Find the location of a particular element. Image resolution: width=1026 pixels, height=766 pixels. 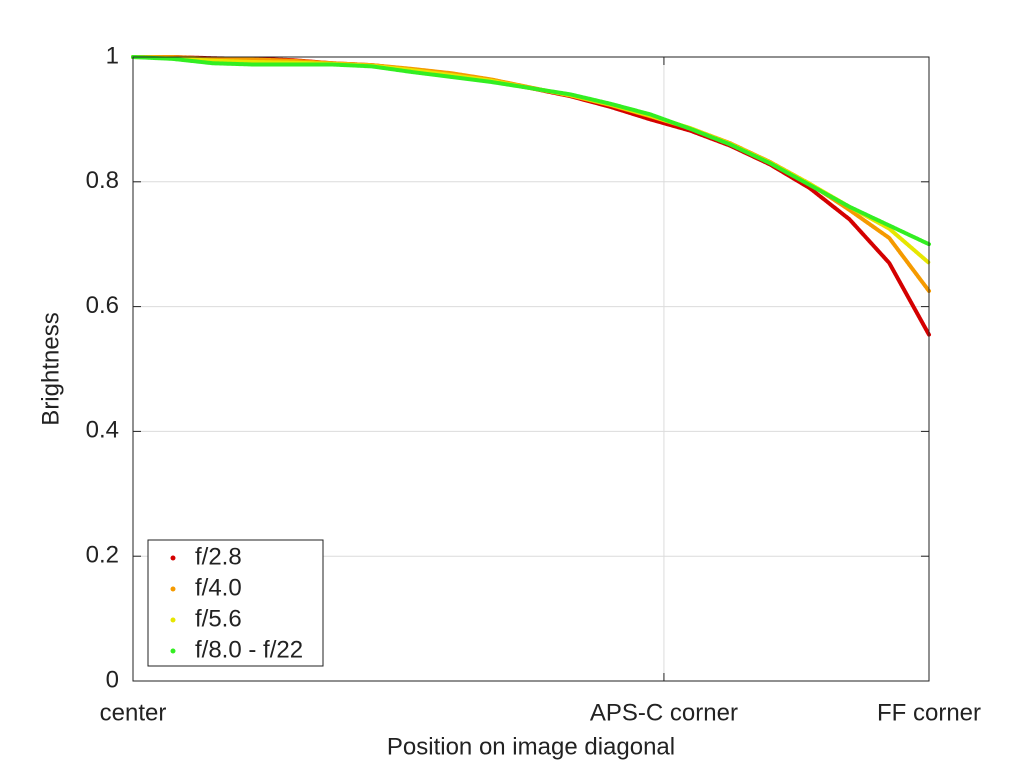

y-tick-label: 1 is located at coordinates (112, 55).